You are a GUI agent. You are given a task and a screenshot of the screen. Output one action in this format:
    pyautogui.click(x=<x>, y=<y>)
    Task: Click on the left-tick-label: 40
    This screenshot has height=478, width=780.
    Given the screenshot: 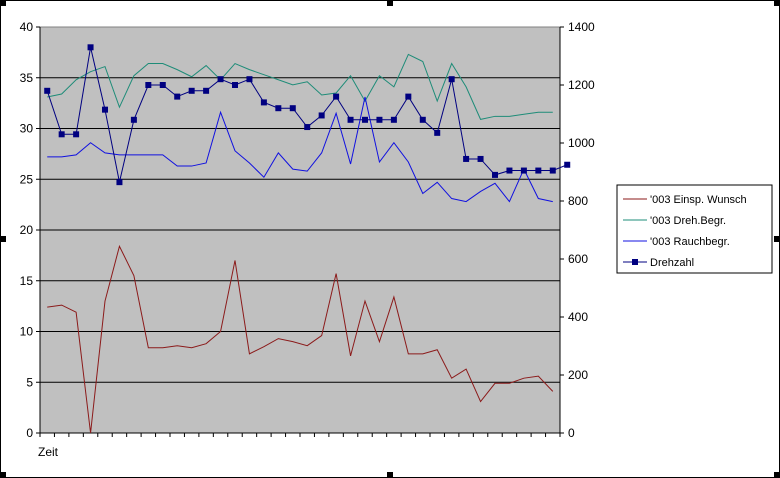 What is the action you would take?
    pyautogui.click(x=27, y=27)
    